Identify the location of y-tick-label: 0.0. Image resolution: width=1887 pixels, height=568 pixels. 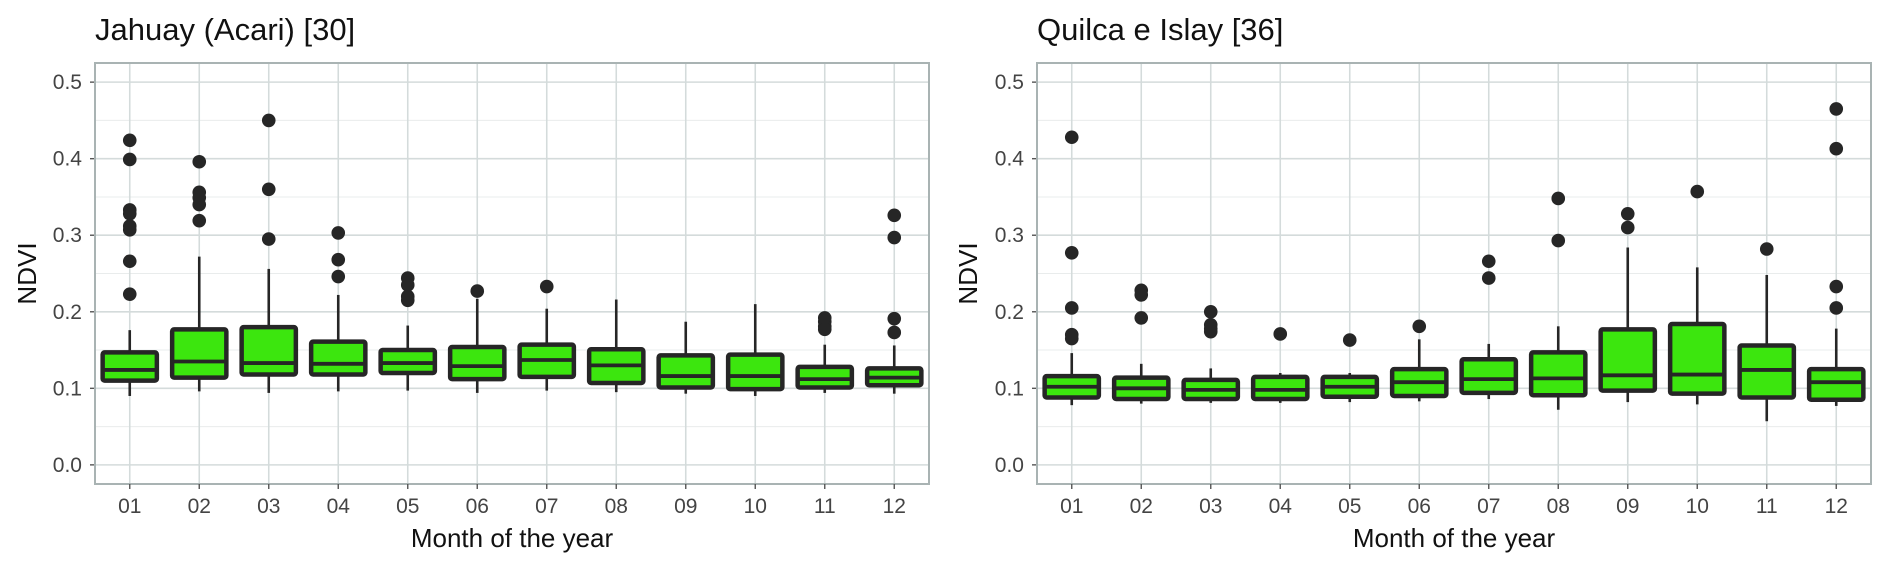
(67, 465).